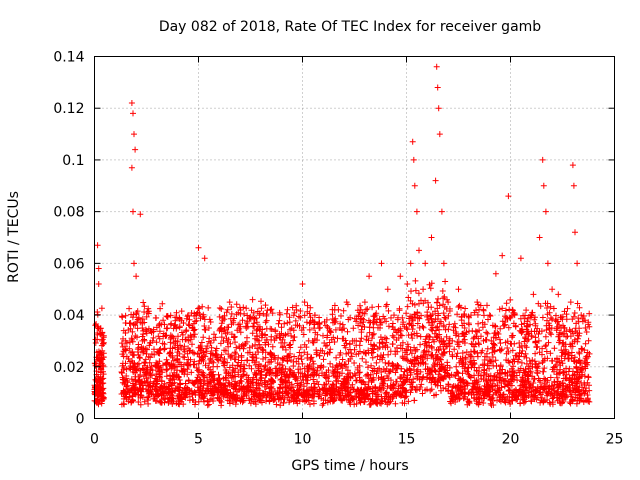 The width and height of the screenshot is (640, 480). What do you see at coordinates (356, 440) in the screenshot?
I see `x-tick-labels: 0 5 10 15 20 25` at bounding box center [356, 440].